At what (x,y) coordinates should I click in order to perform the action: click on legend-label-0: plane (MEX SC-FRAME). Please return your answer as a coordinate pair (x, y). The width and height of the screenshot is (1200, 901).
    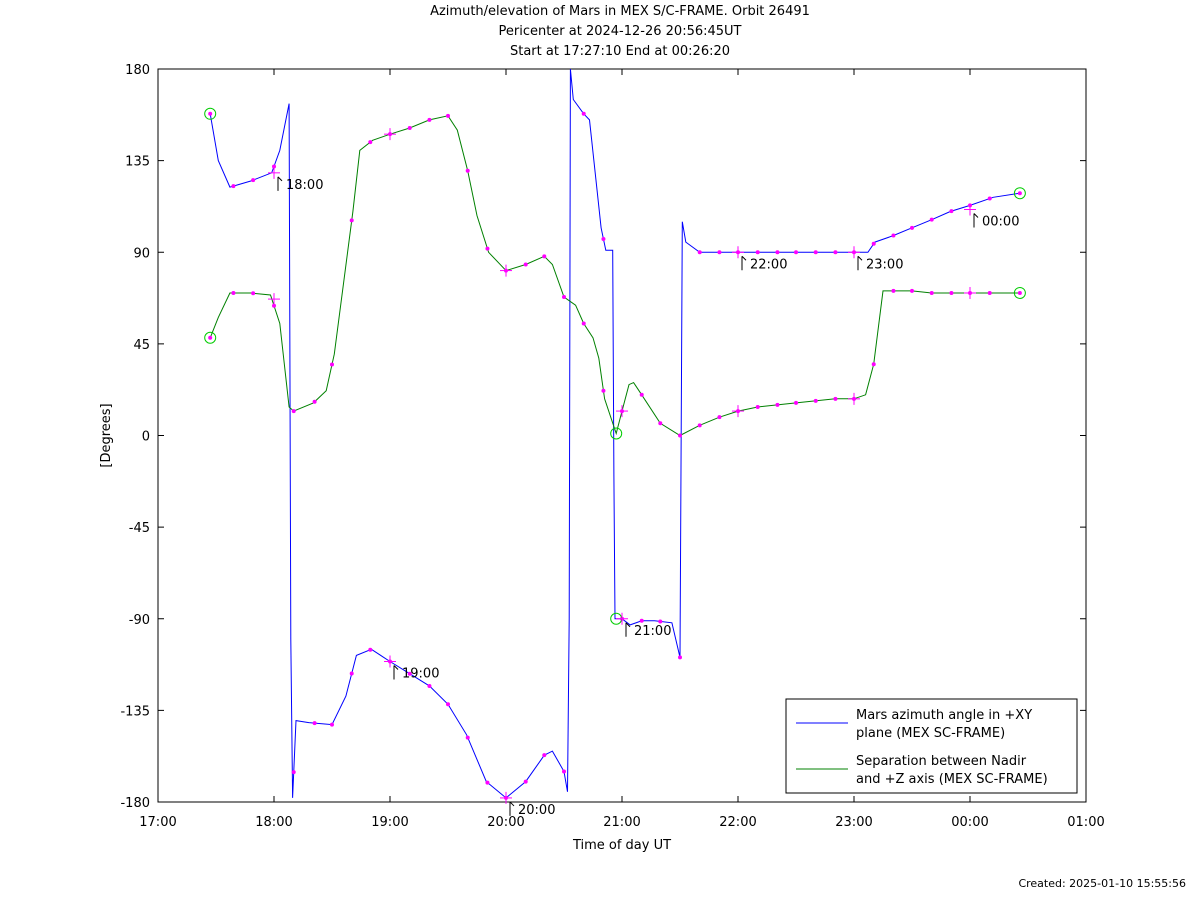
    Looking at the image, I should click on (930, 733).